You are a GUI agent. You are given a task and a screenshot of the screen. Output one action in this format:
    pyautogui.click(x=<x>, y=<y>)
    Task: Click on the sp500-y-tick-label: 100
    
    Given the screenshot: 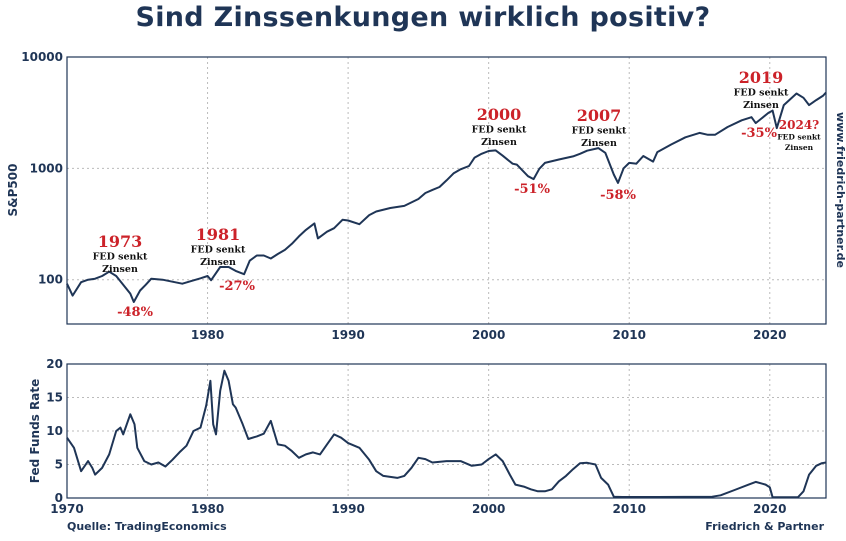 What is the action you would take?
    pyautogui.click(x=50, y=280)
    